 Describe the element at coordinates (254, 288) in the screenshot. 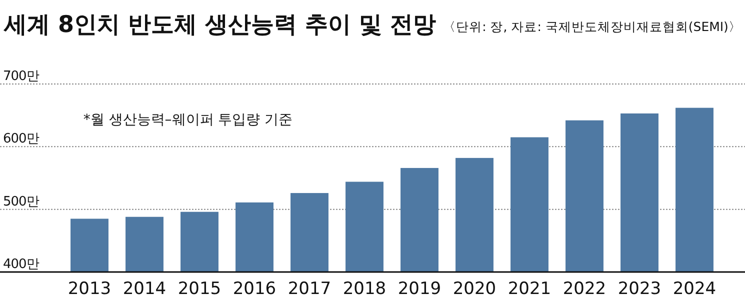

I see `x-tick-label: 2016` at that location.